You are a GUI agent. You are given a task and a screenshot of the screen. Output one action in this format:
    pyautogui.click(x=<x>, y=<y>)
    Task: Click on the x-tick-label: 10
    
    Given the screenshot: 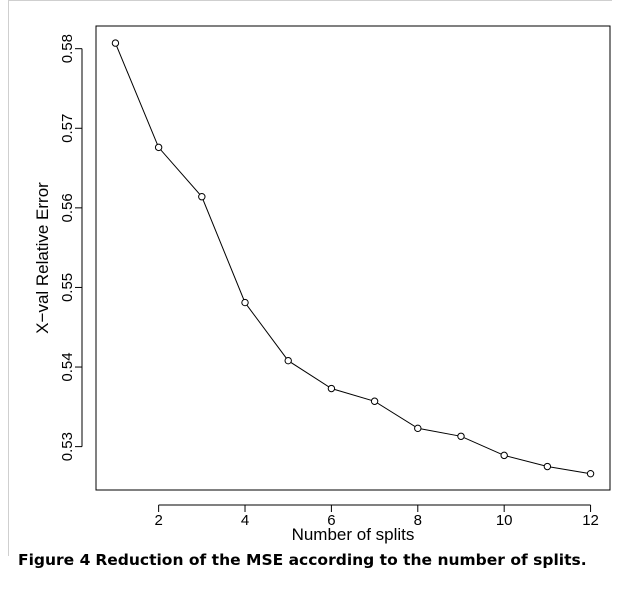 What is the action you would take?
    pyautogui.click(x=504, y=520)
    